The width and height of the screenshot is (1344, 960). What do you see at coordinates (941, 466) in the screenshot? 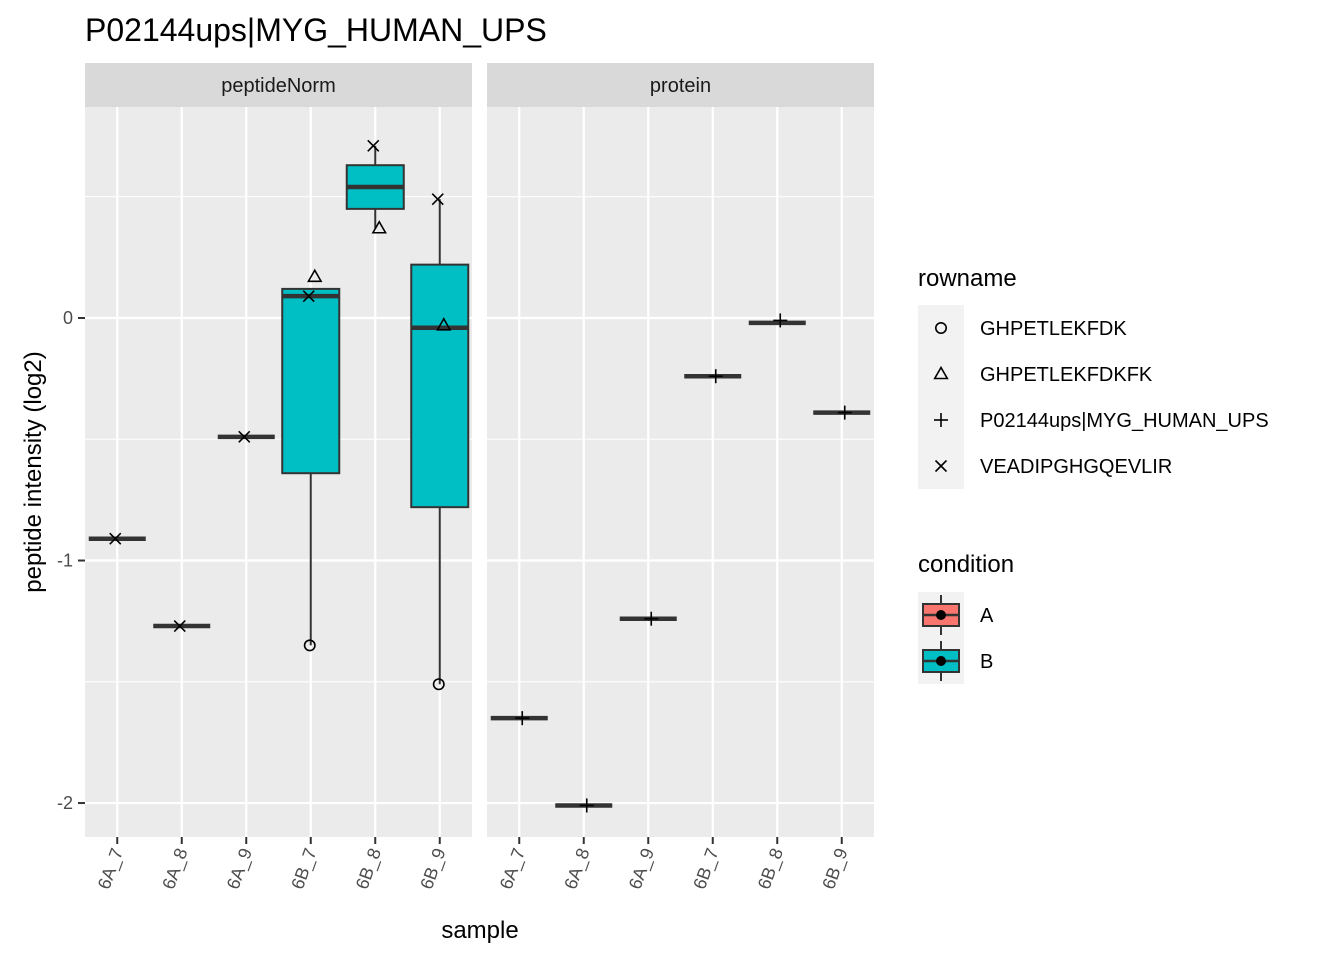
I see `legend-key-cross` at bounding box center [941, 466].